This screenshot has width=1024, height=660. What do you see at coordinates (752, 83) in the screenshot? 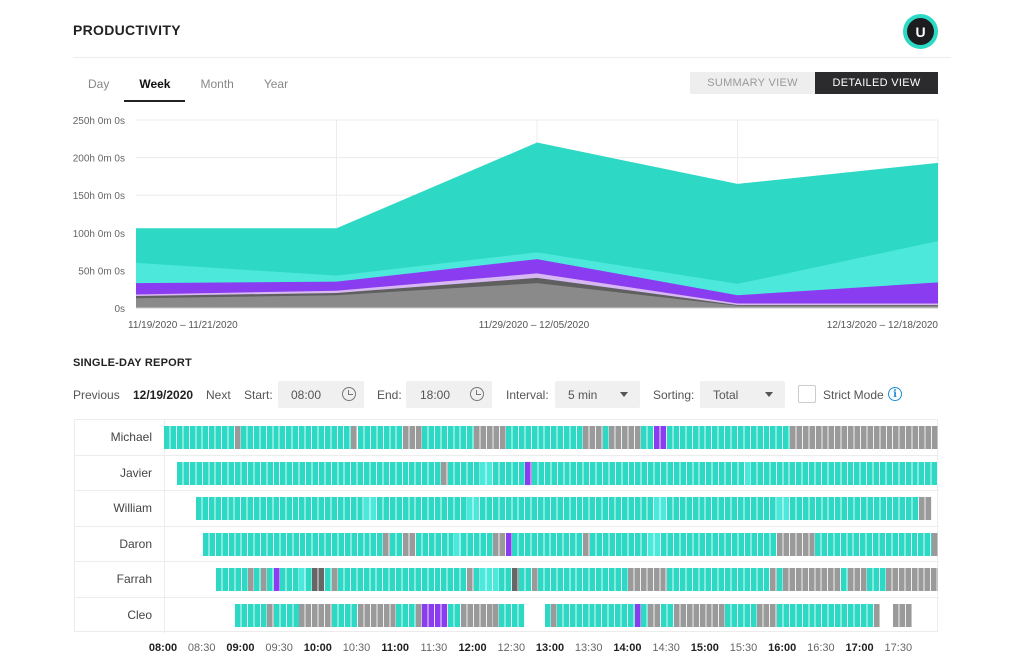
I see `summary-view-button: SUMMARY VIEW` at bounding box center [752, 83].